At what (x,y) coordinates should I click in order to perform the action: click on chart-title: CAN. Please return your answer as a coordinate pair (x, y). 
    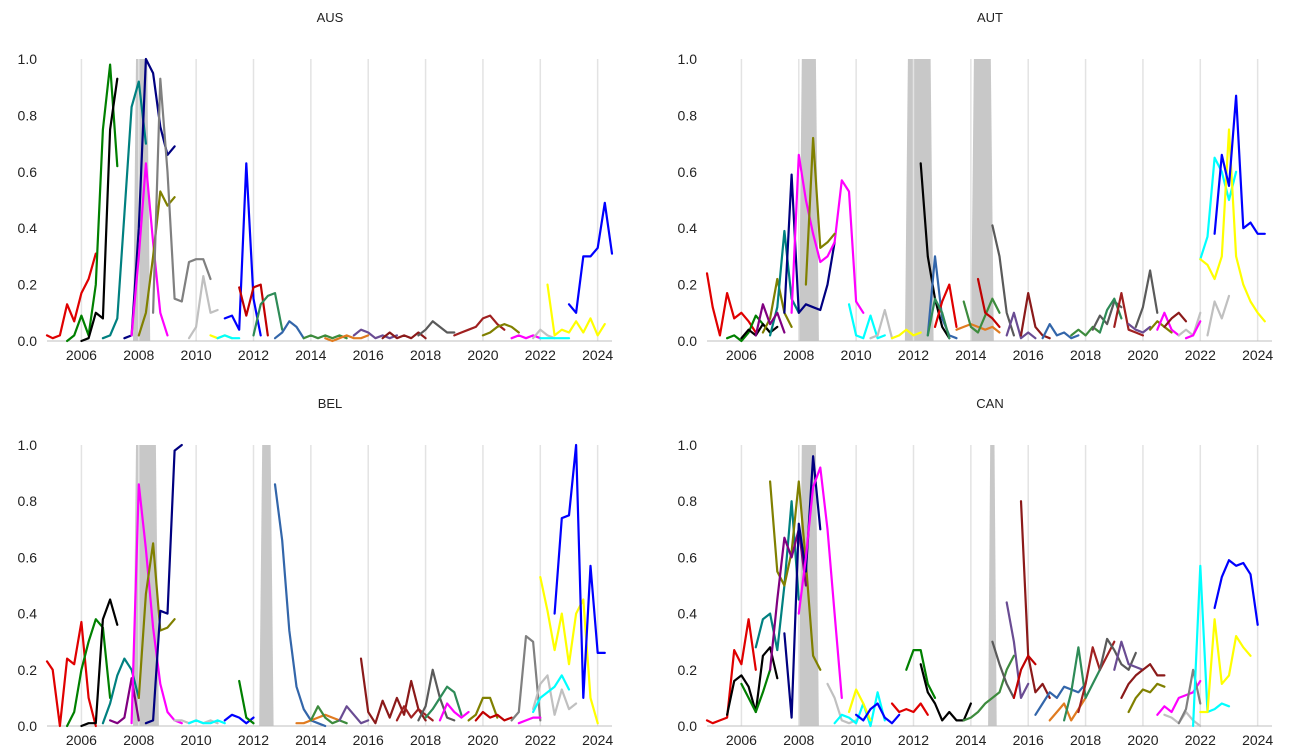
    Looking at the image, I should click on (989, 403).